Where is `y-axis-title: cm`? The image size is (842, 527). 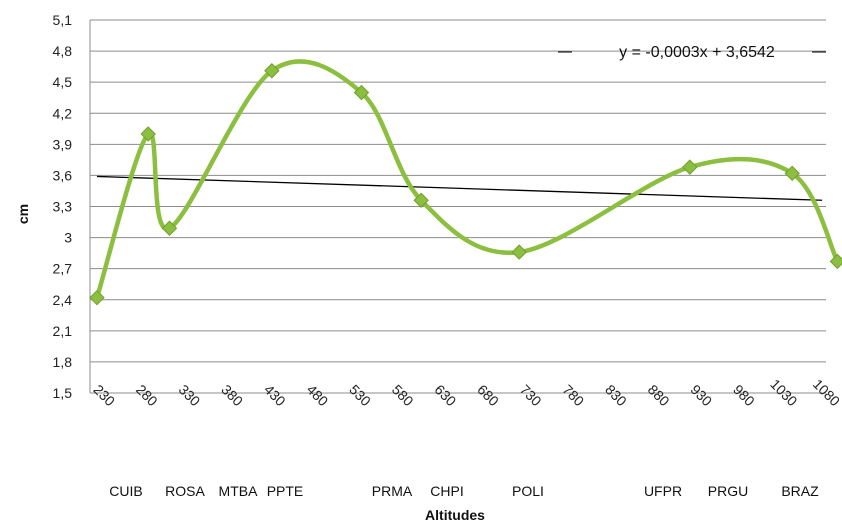 y-axis-title: cm is located at coordinates (23, 214).